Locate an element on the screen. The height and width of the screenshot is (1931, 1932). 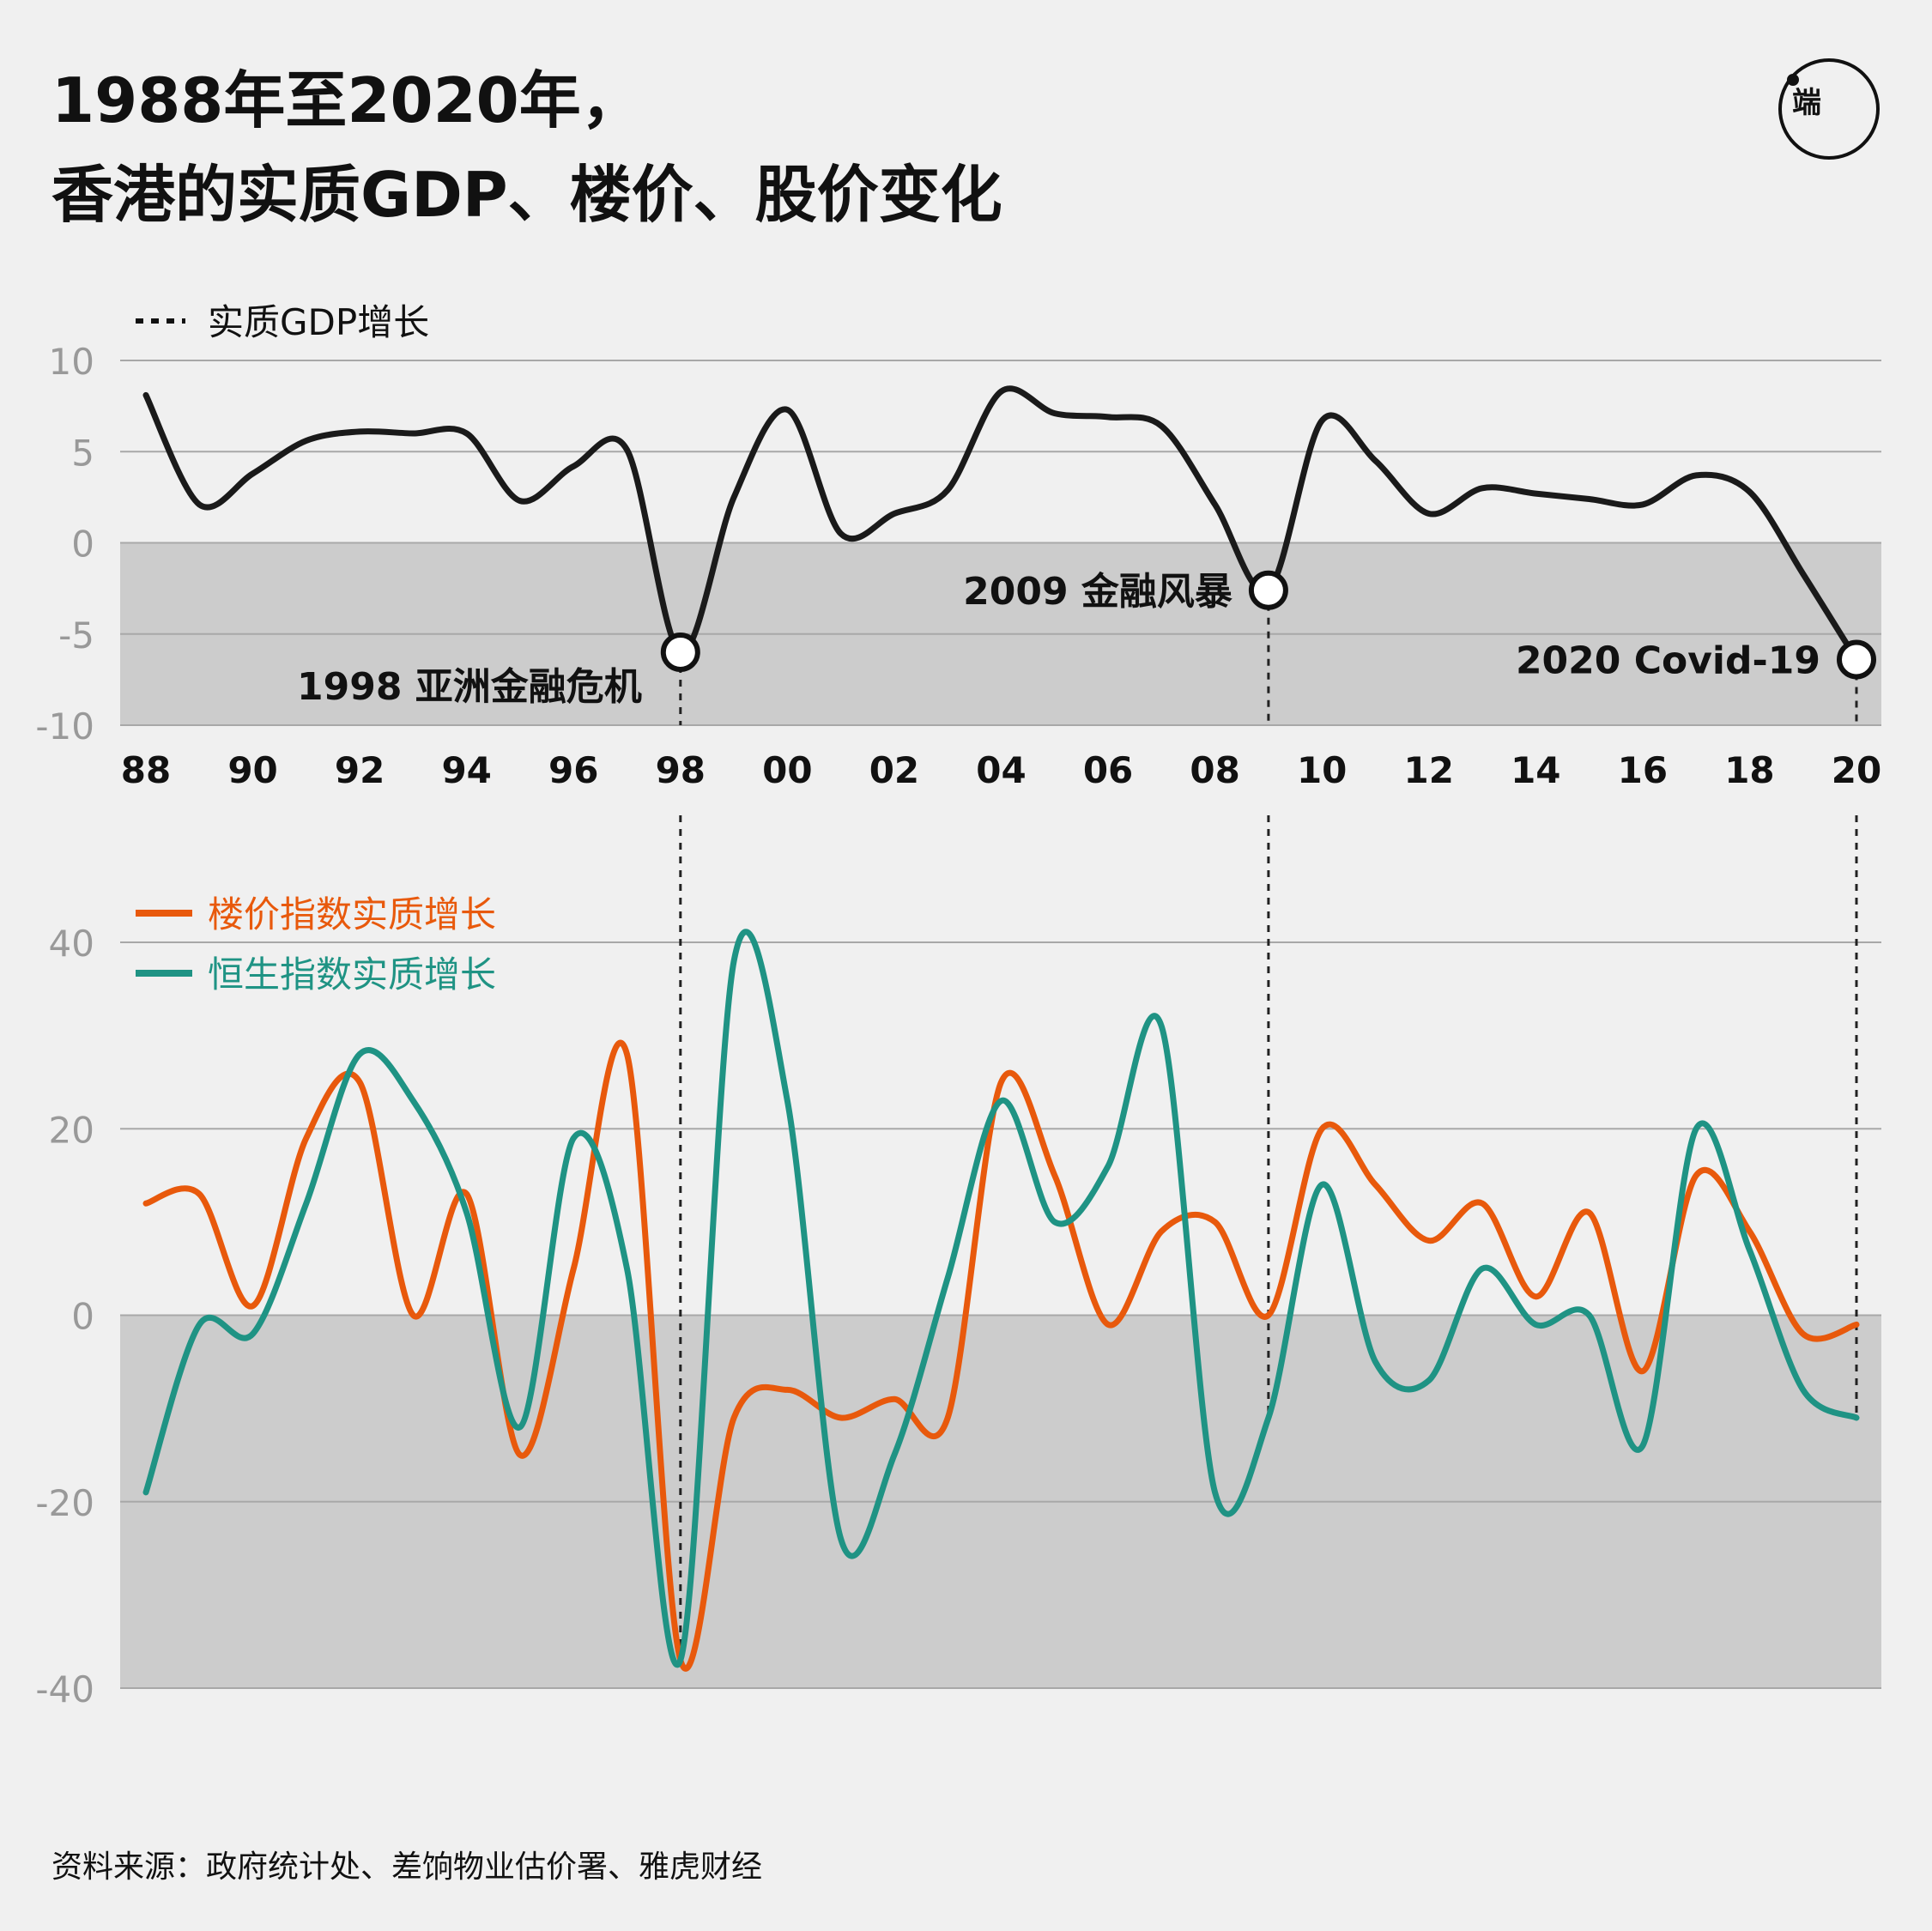
annotation-point-2009 is located at coordinates (1268, 590).